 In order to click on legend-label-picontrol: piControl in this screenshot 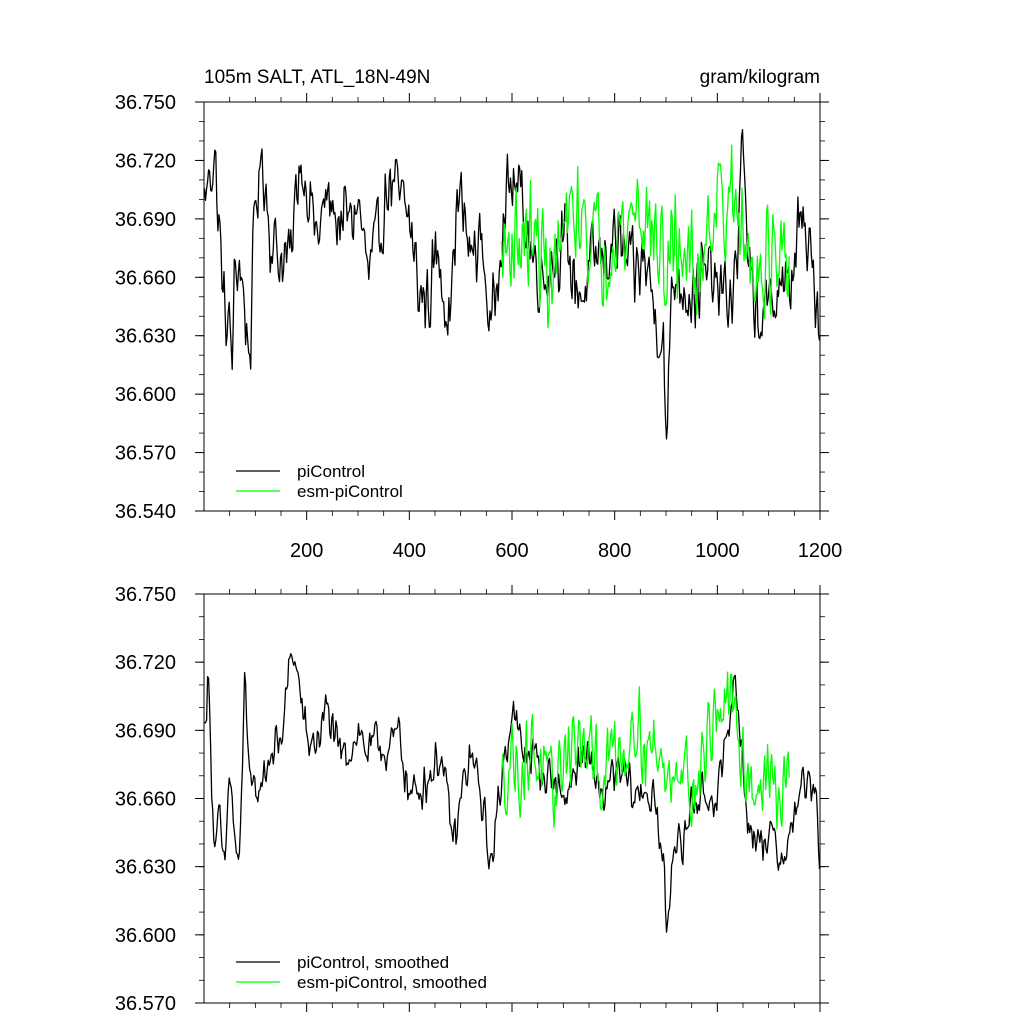, I will do `click(331, 471)`.